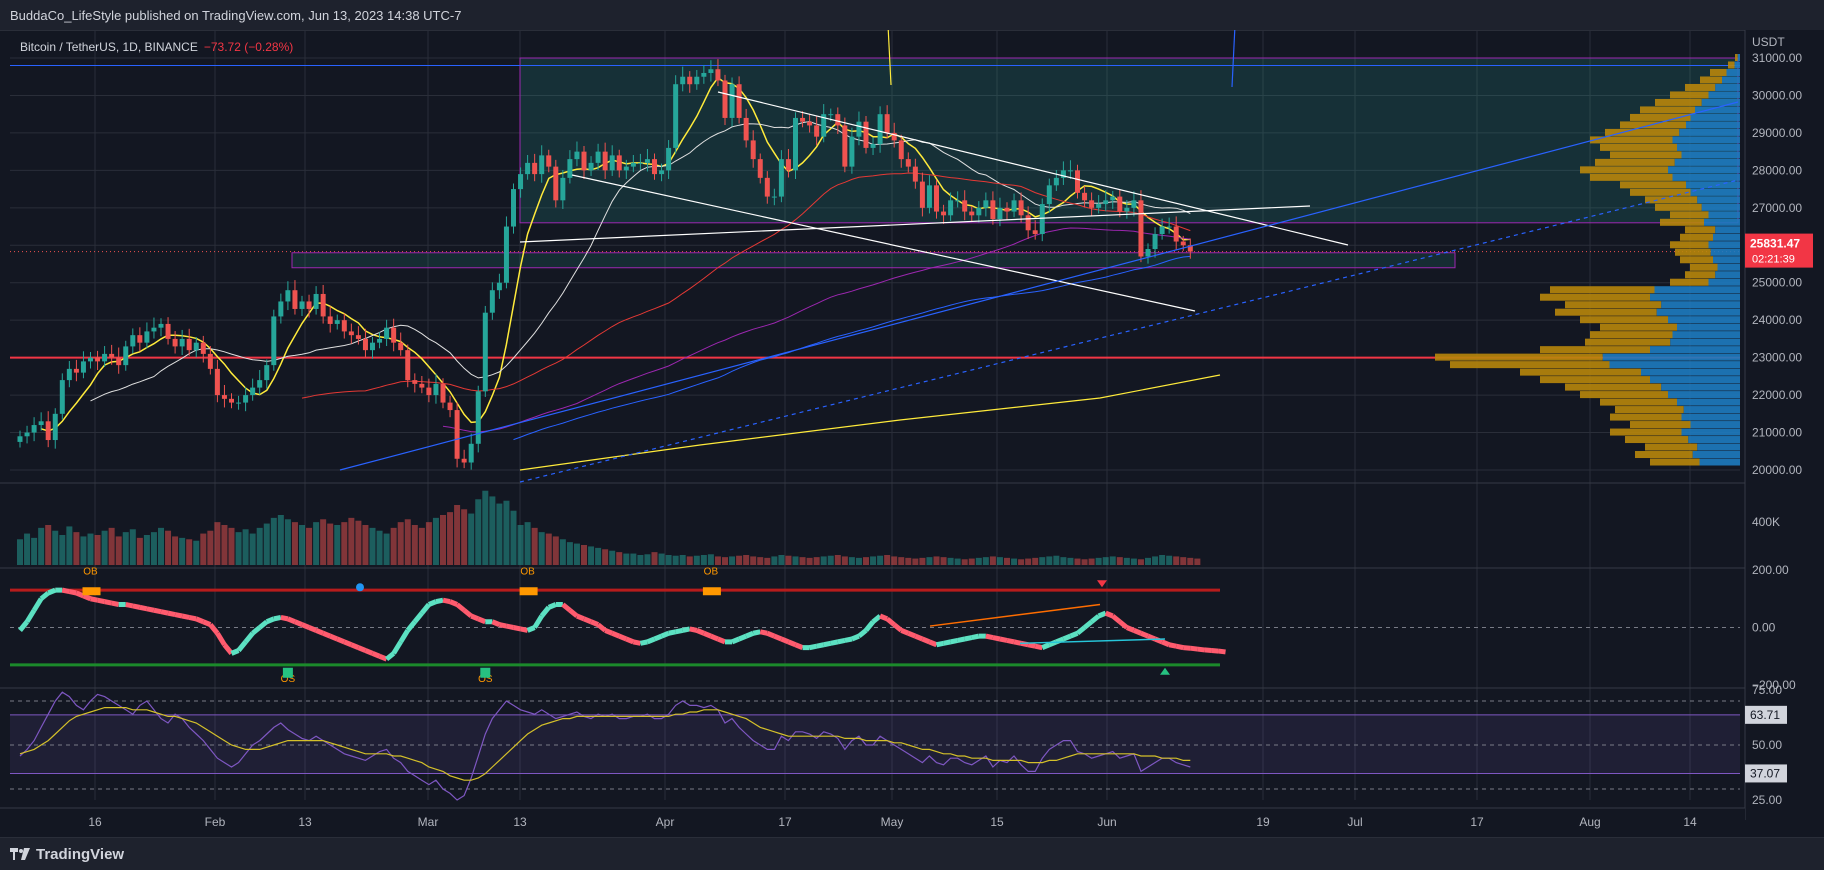 This screenshot has width=1824, height=870. I want to click on price-axis-tick: 31000.00, so click(1777, 58).